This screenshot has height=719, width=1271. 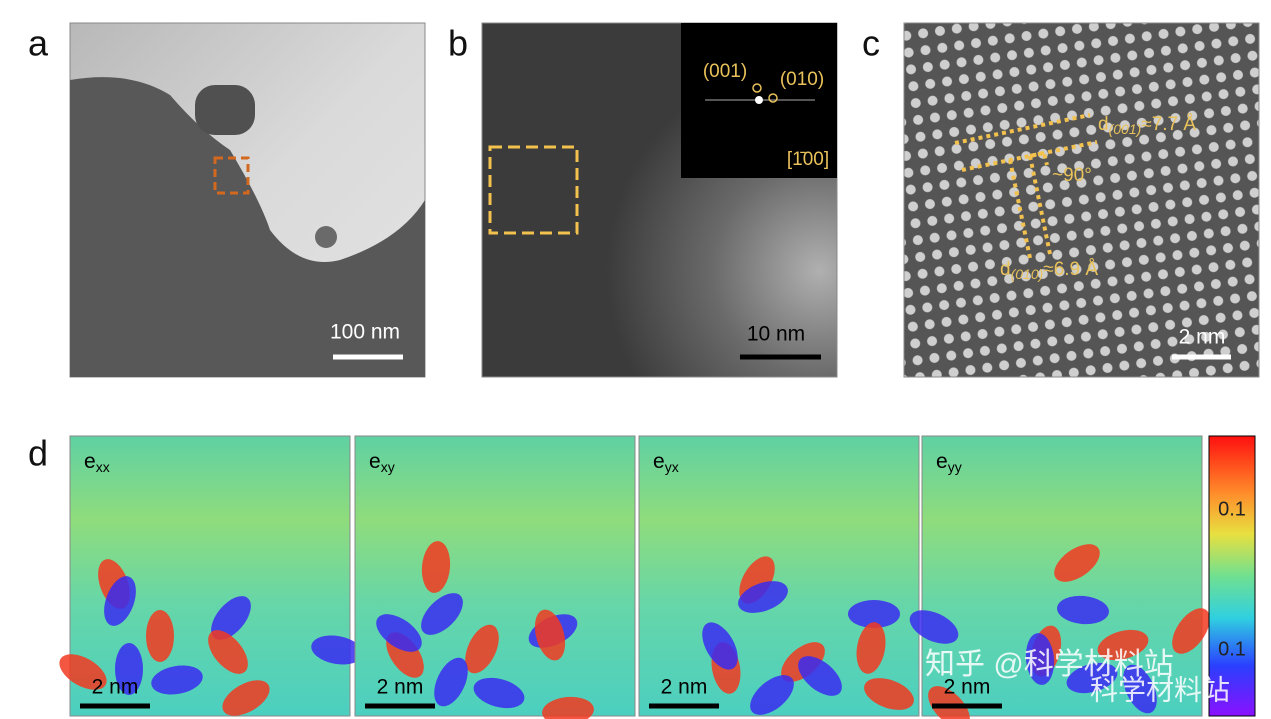 What do you see at coordinates (1070, 269) in the screenshot?
I see `value: ≈6.9 Å` at bounding box center [1070, 269].